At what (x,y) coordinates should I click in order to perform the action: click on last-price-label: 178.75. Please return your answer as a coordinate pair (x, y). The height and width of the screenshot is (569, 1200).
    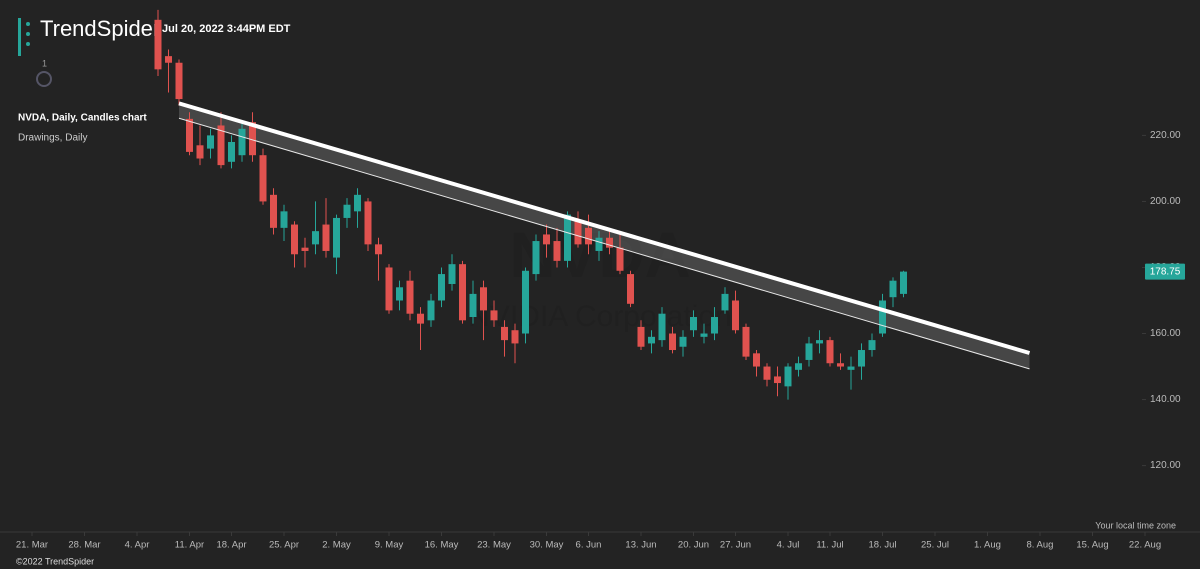
    Looking at the image, I should click on (1165, 272).